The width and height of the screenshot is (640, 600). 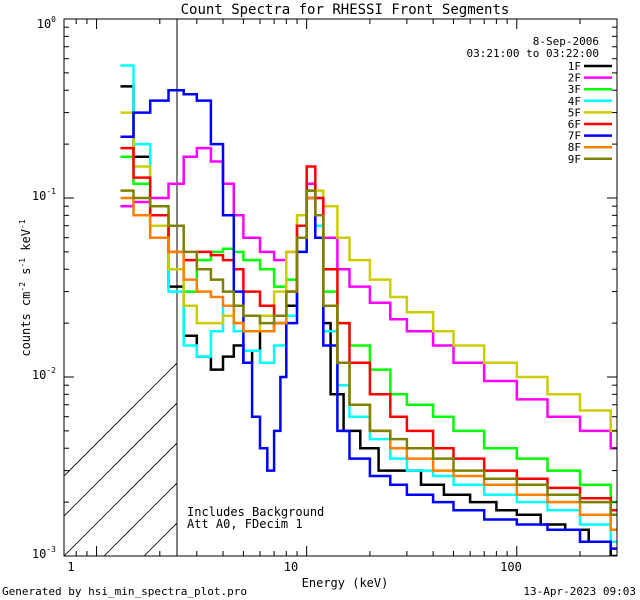 I want to click on x-tick-label-100: 100, so click(x=511, y=567).